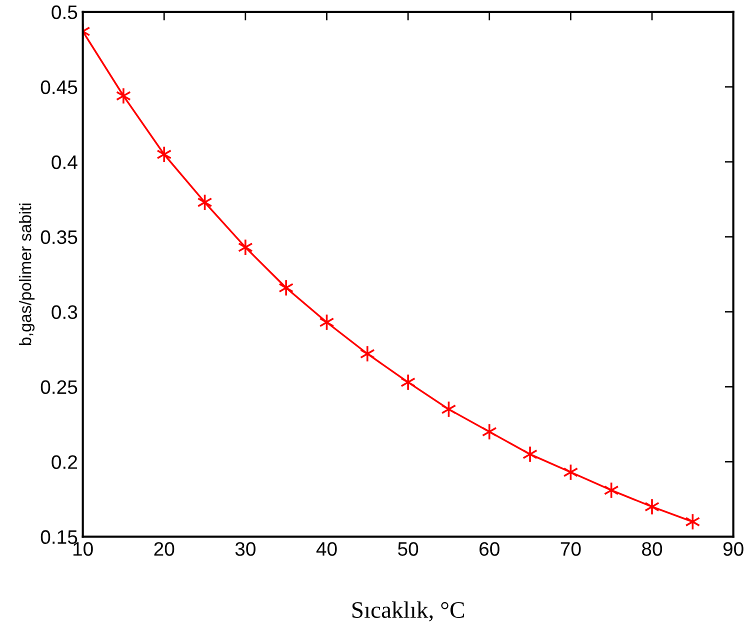  I want to click on y-tick-label: 0.3, so click(65, 312).